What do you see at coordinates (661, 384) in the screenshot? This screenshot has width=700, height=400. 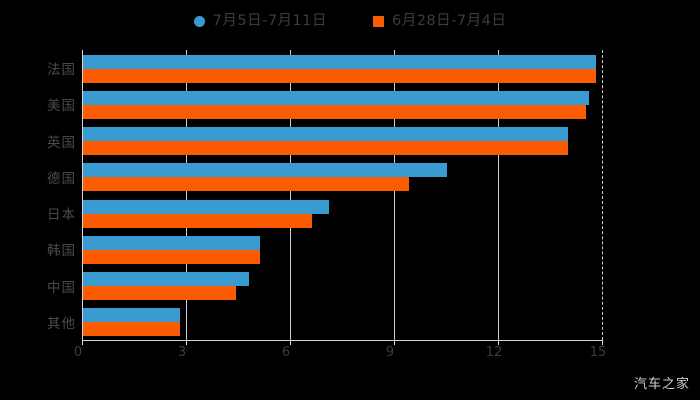 I see `watermark: 汽车之家` at bounding box center [661, 384].